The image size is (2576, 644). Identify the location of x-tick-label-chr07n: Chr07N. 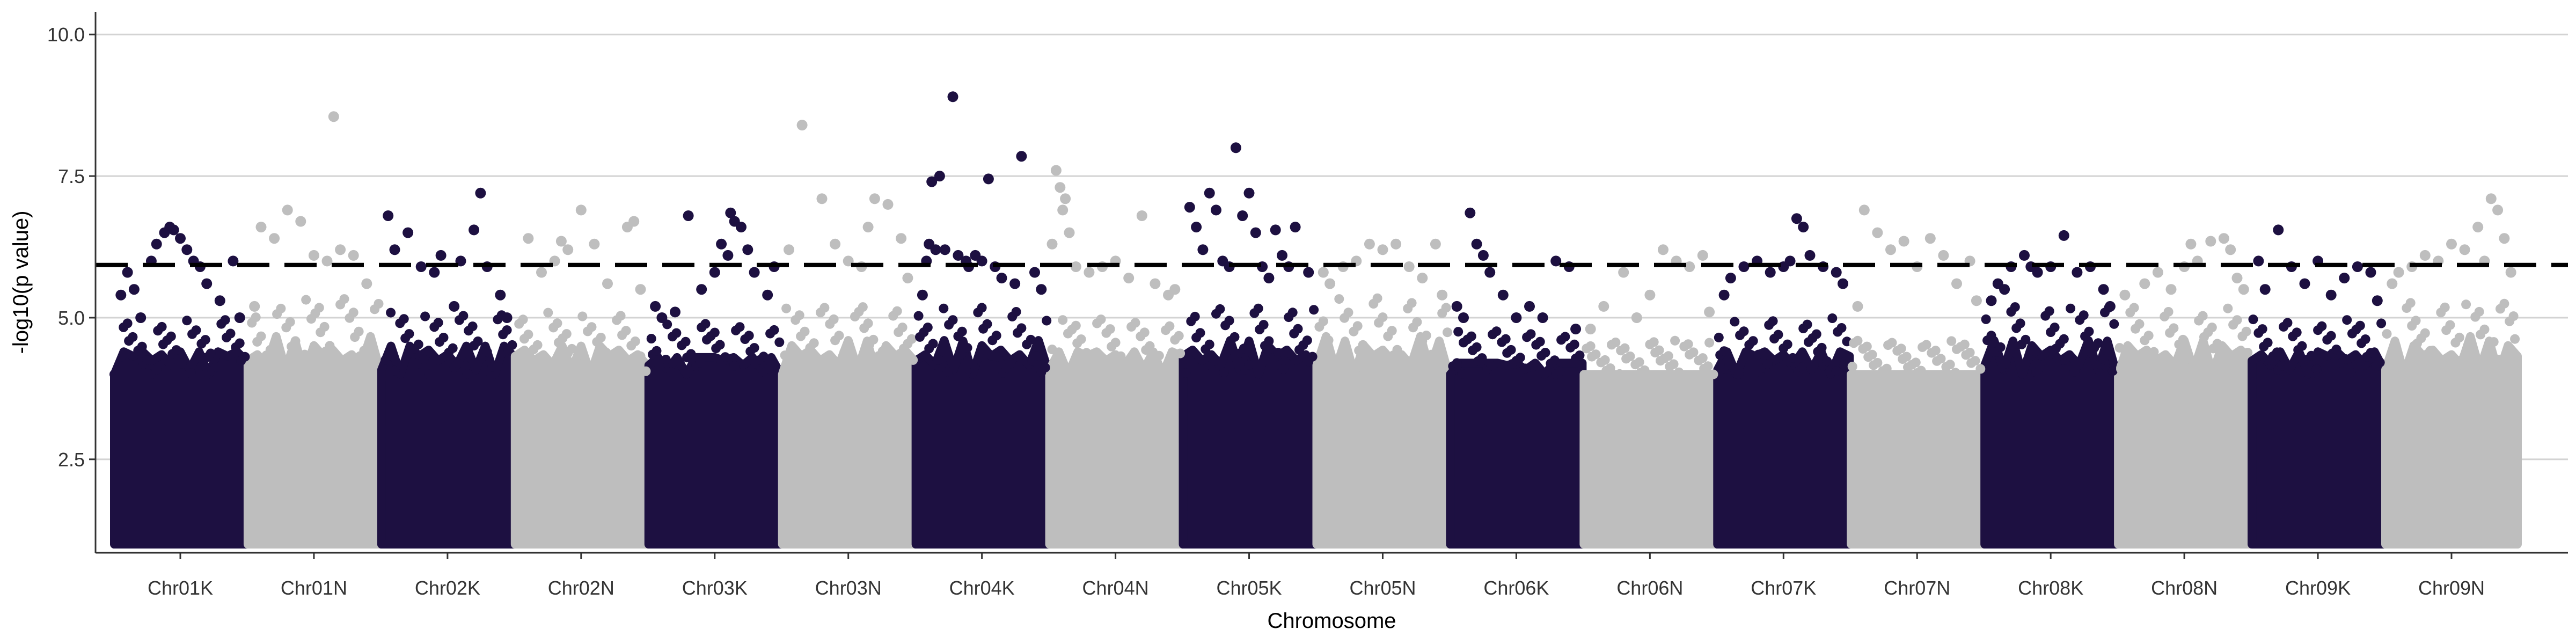
(1917, 588).